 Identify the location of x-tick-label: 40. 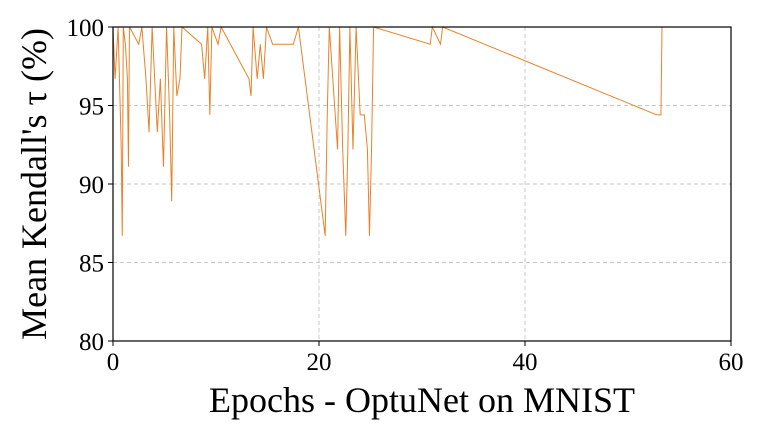
(525, 362).